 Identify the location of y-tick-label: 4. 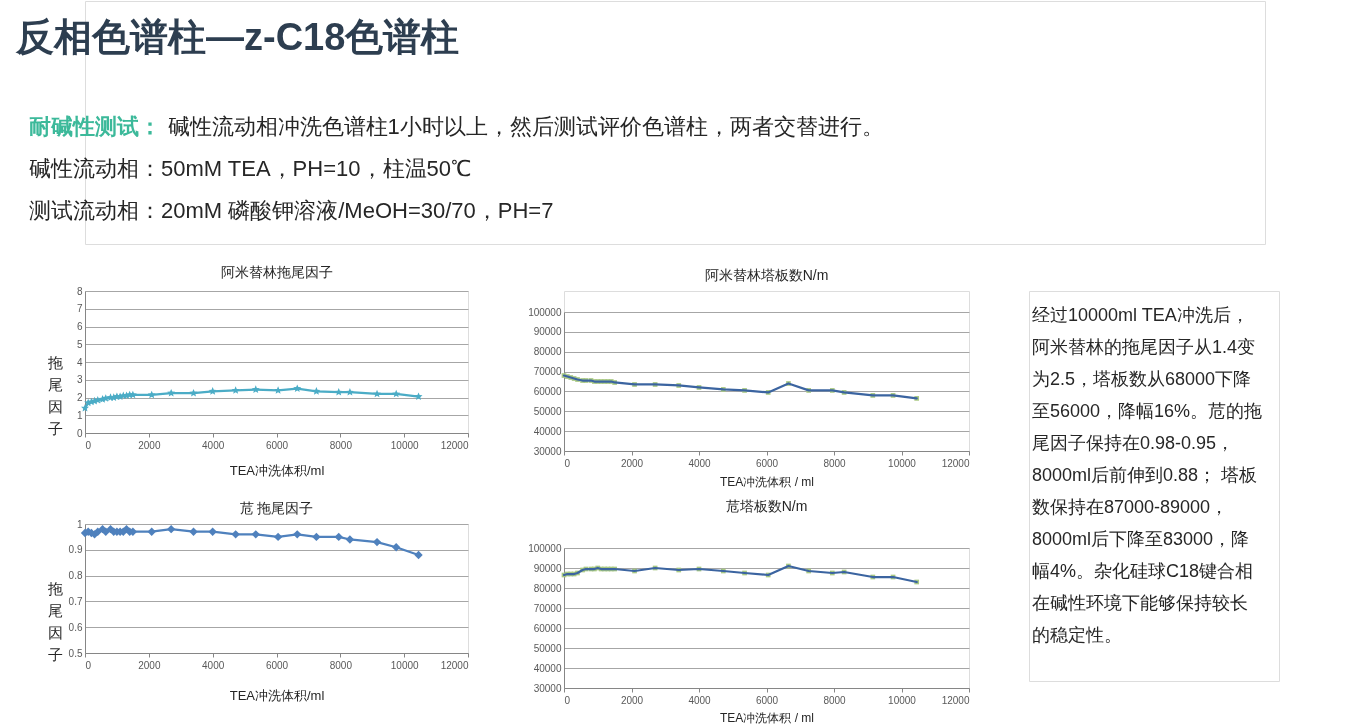
(79, 362).